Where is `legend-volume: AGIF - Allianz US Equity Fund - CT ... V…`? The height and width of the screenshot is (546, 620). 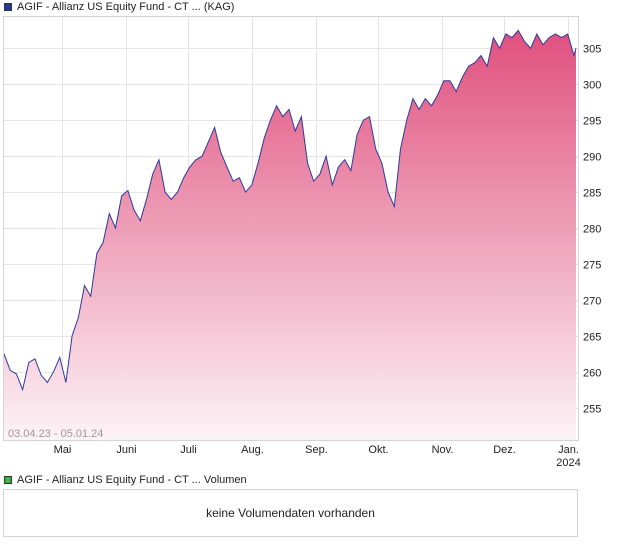 legend-volume: AGIF - Allianz US Equity Fund - CT ... V… is located at coordinates (125, 480).